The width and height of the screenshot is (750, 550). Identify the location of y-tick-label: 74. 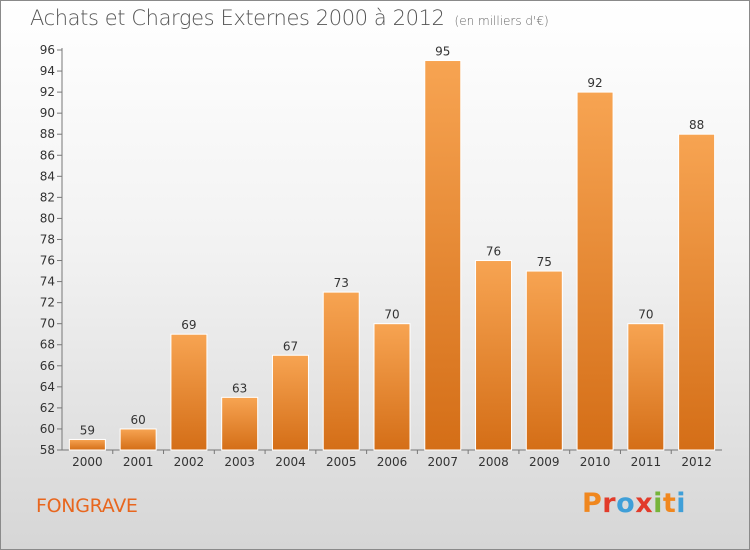
(47, 282).